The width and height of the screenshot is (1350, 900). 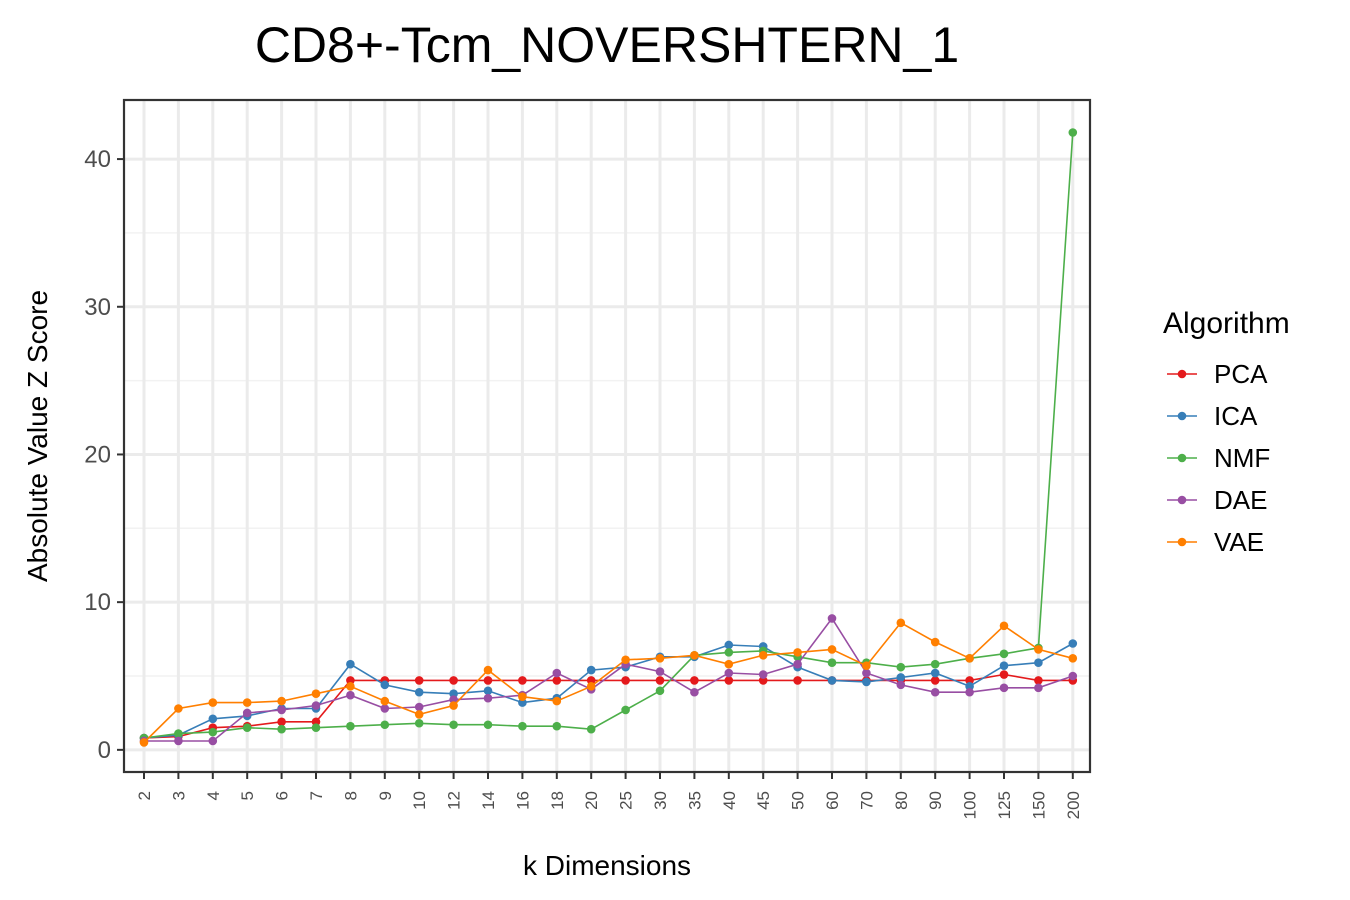 What do you see at coordinates (282, 795) in the screenshot?
I see `x-tick-label: 6` at bounding box center [282, 795].